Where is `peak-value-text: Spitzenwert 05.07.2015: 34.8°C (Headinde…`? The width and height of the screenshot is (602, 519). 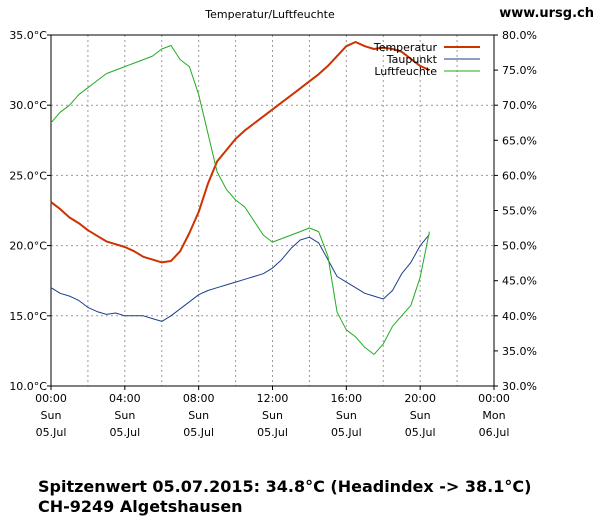
peak-value-text: Spitzenwert 05.07.2015: 34.8°C (Headinde… is located at coordinates (285, 486).